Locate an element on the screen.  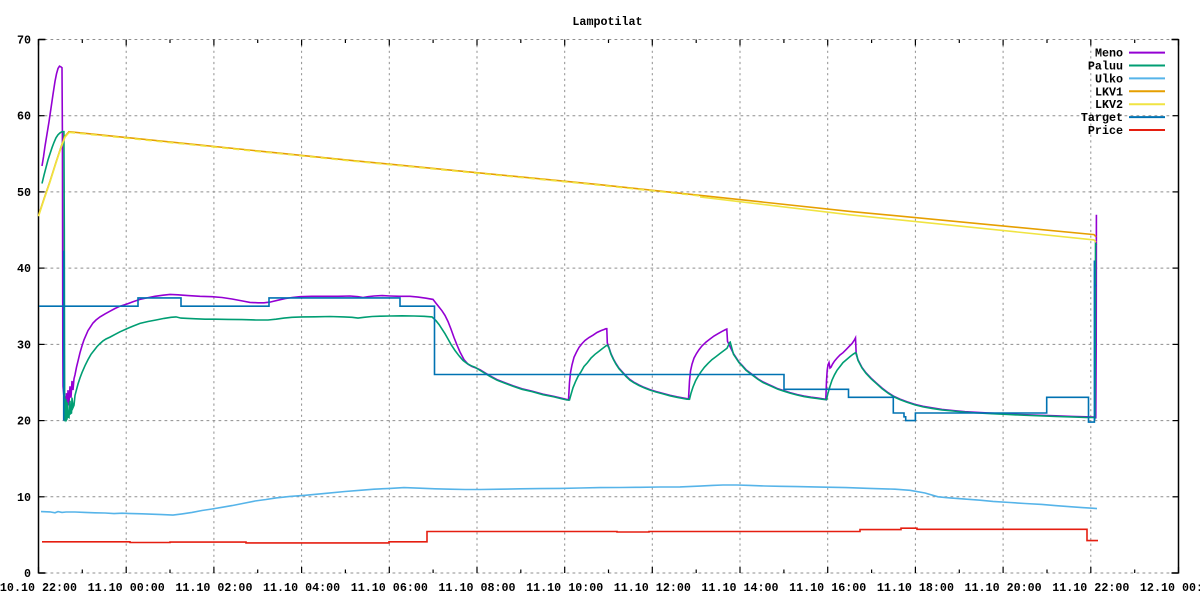
svg-text: Paluu is located at coordinates (1105, 67).